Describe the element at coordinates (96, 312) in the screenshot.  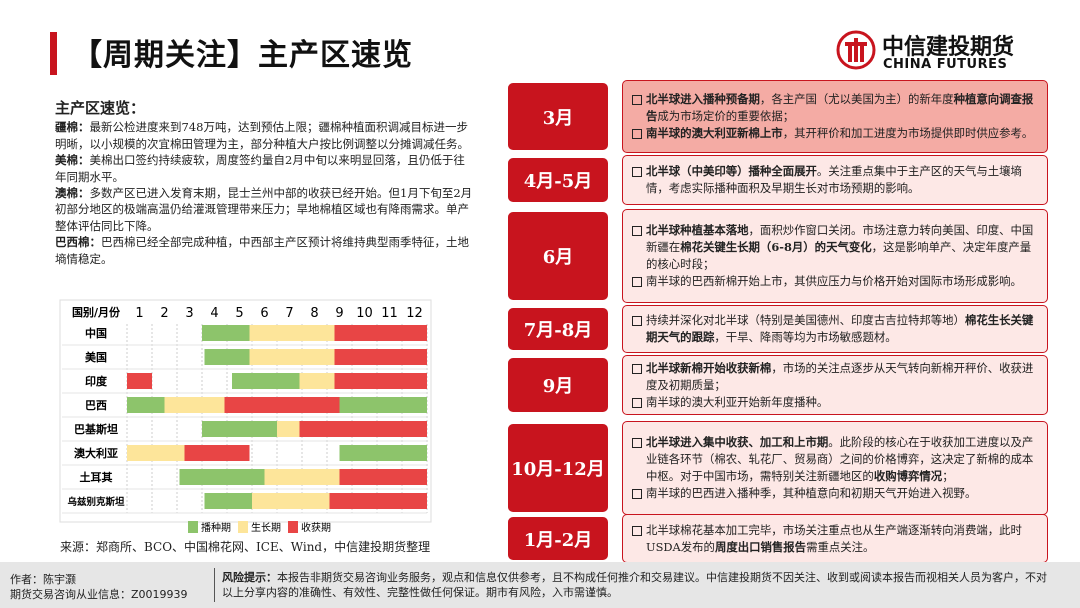
I see `calendar-header: 国别/月份` at that location.